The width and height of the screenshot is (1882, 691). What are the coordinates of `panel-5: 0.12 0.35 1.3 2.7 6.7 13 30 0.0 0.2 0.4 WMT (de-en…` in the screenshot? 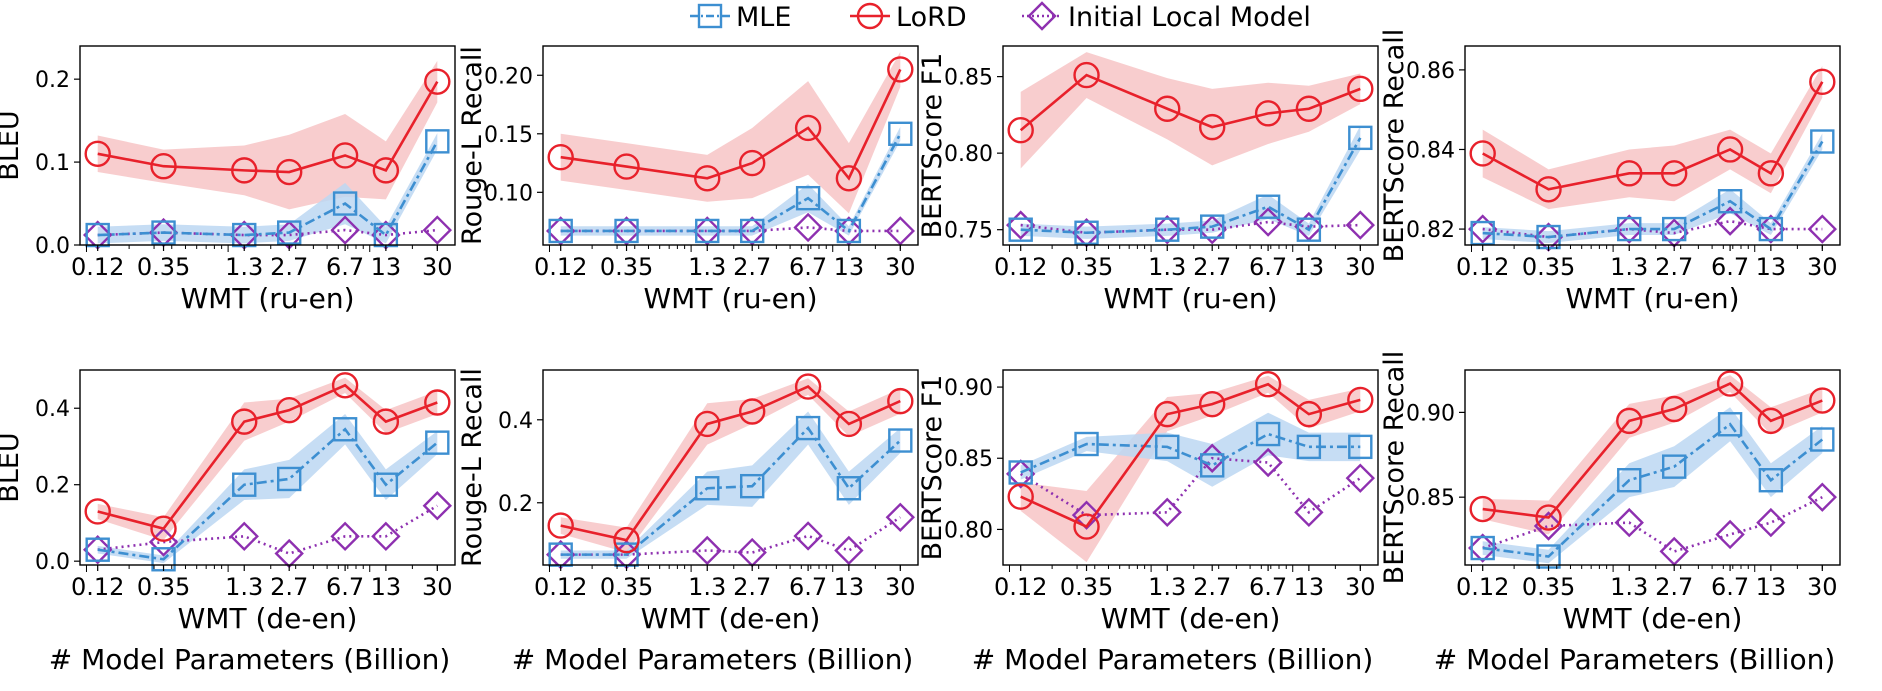 It's located at (228, 502).